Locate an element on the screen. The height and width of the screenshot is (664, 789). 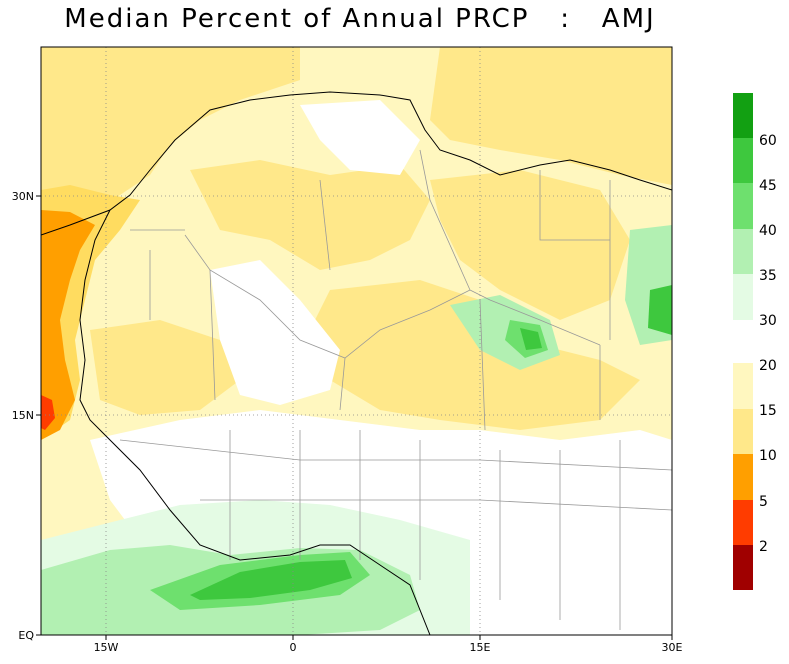
lat-label-15n: 15N is located at coordinates (23, 415).